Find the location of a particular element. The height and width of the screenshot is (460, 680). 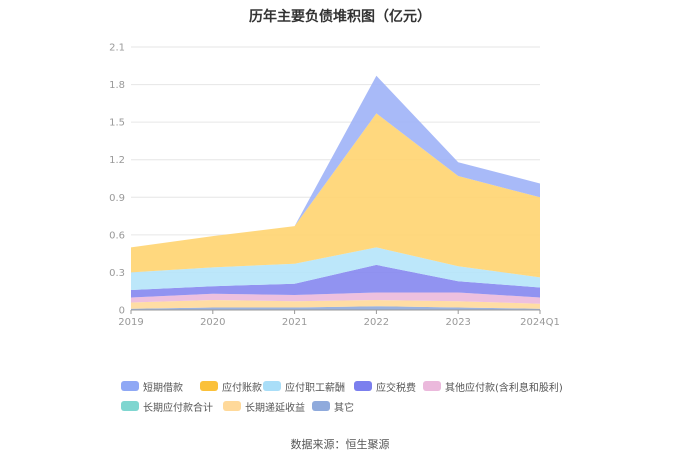

y-tick-label: 1.2 is located at coordinates (117, 160).